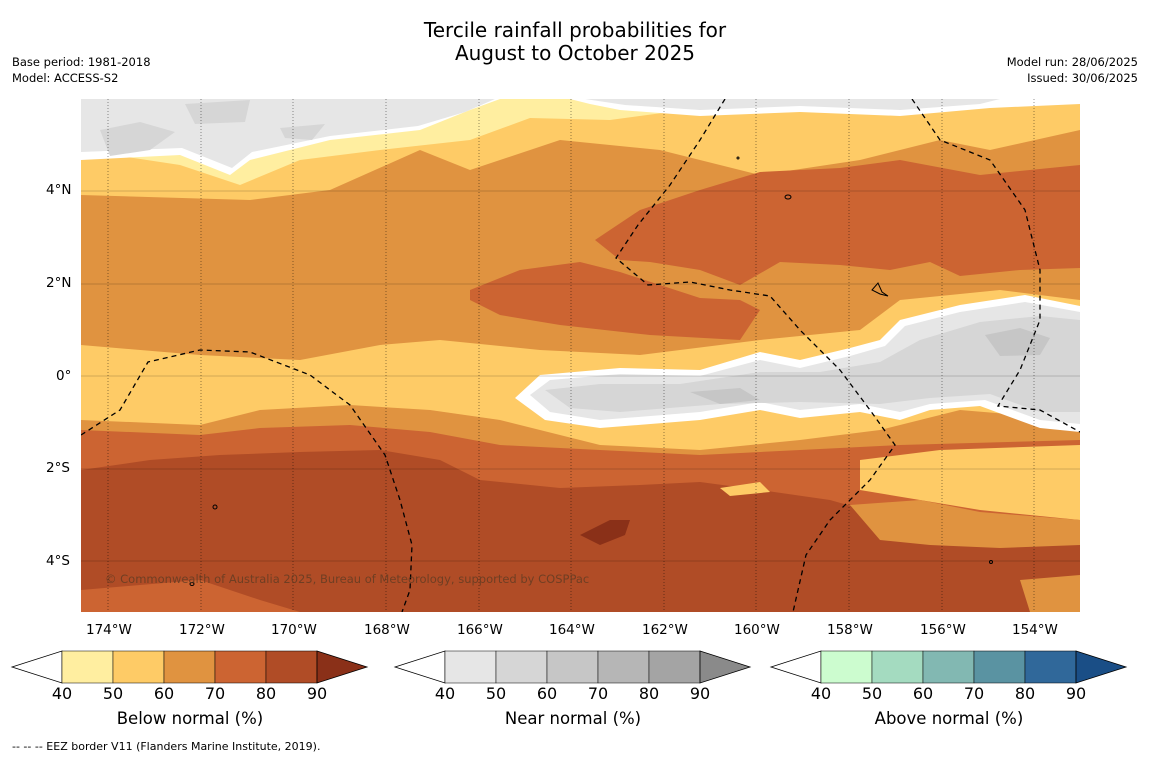 The width and height of the screenshot is (1150, 758). I want to click on lon-label: 166°W, so click(480, 630).